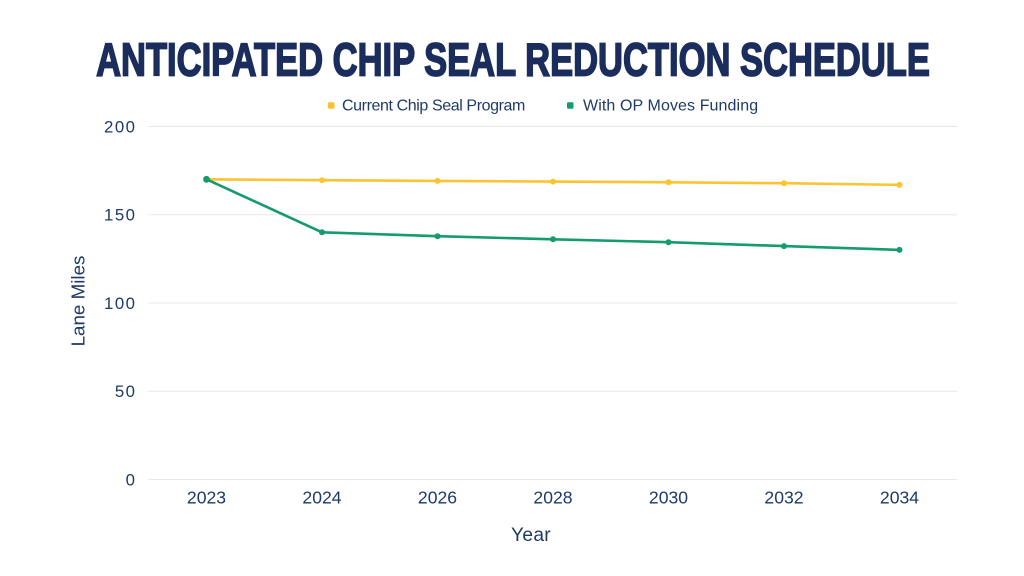 The width and height of the screenshot is (1024, 576). Describe the element at coordinates (131, 479) in the screenshot. I see `svg-text: 0` at that location.